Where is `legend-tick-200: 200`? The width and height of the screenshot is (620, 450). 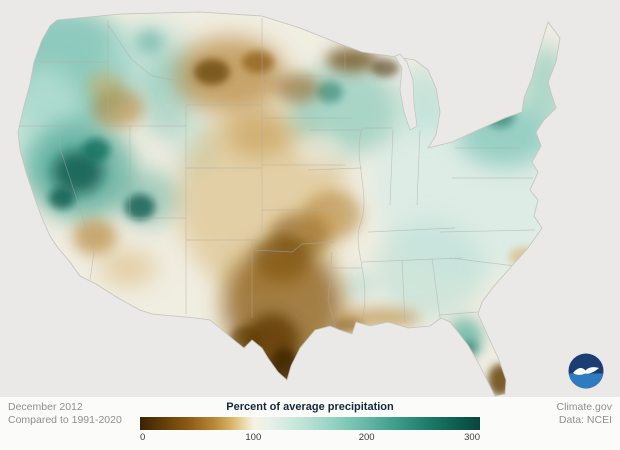 legend-tick-200: 200 is located at coordinates (366, 437).